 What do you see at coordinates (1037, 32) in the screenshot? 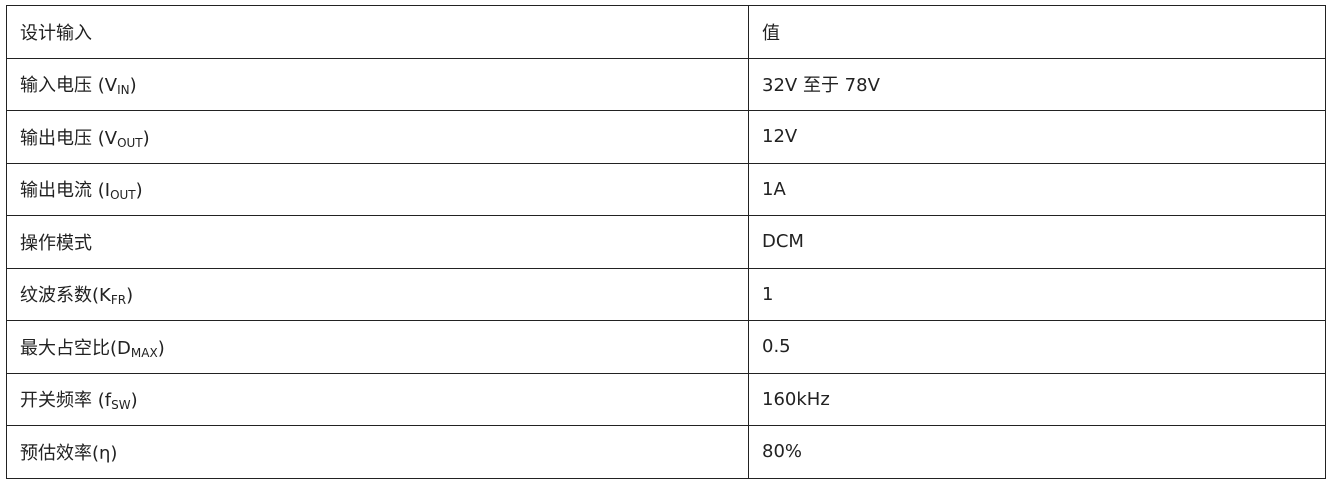
I see `header-value: 值` at bounding box center [1037, 32].